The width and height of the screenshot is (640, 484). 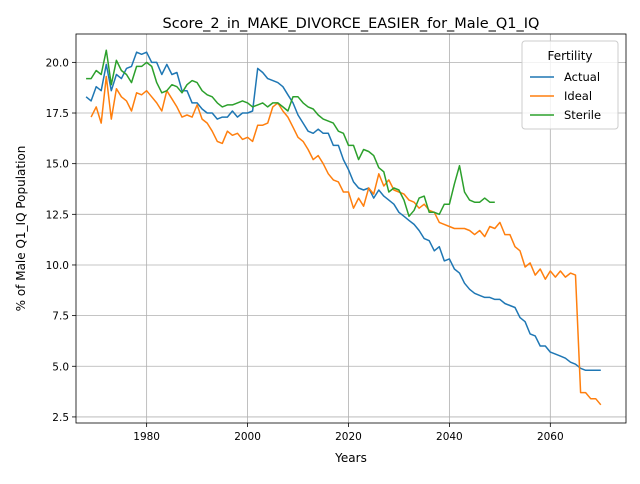 What do you see at coordinates (578, 96) in the screenshot?
I see `legend-label: Ideal` at bounding box center [578, 96].